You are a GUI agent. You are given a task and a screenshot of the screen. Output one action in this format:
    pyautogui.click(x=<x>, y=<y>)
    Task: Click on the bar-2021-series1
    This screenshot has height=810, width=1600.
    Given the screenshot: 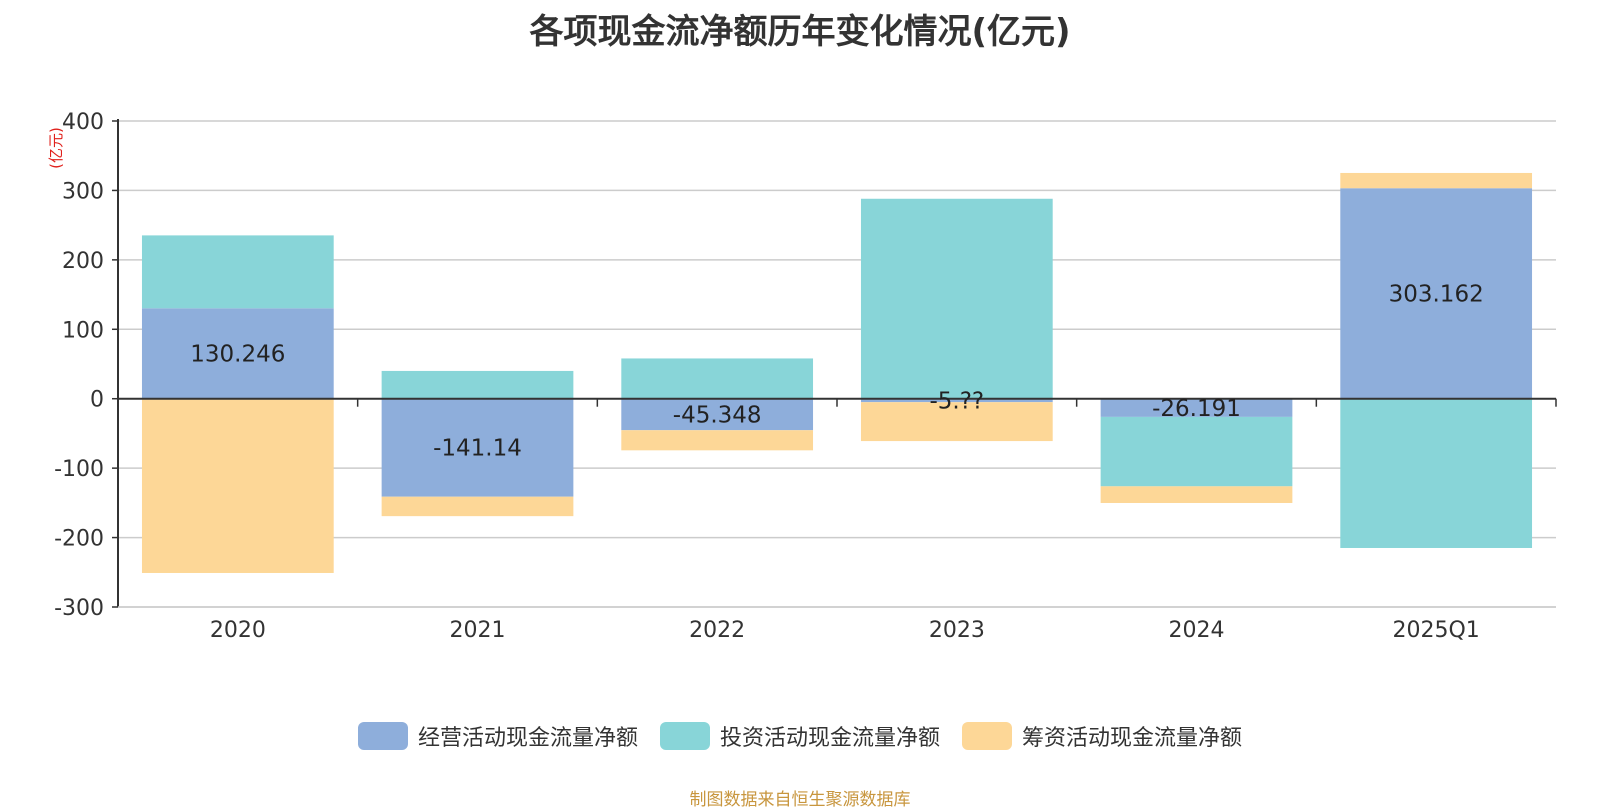 What is the action you would take?
    pyautogui.click(x=477, y=447)
    